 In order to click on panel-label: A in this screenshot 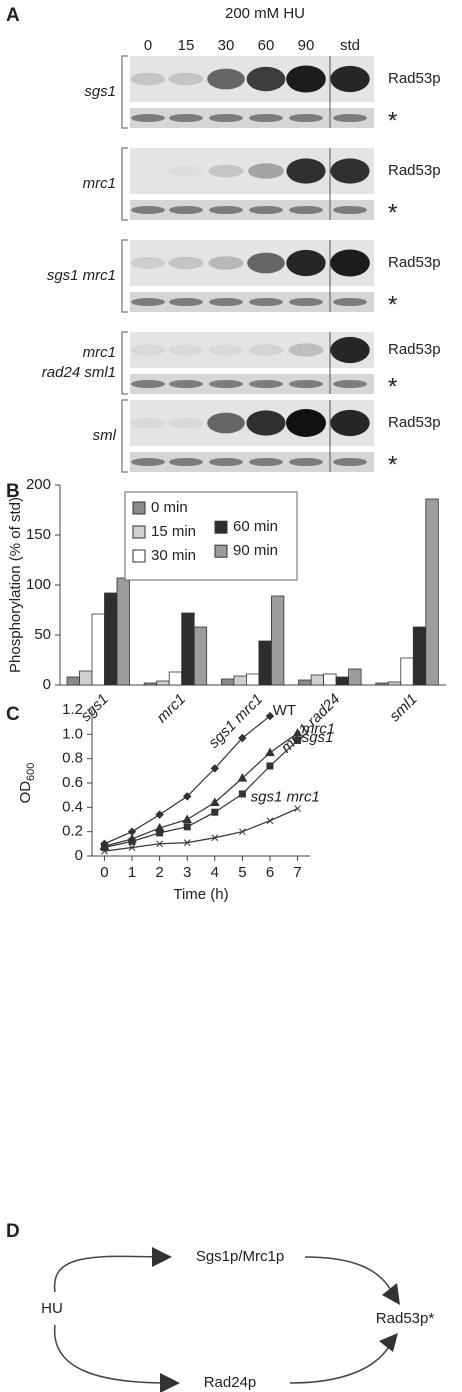, I will do `click(13, 15)`.